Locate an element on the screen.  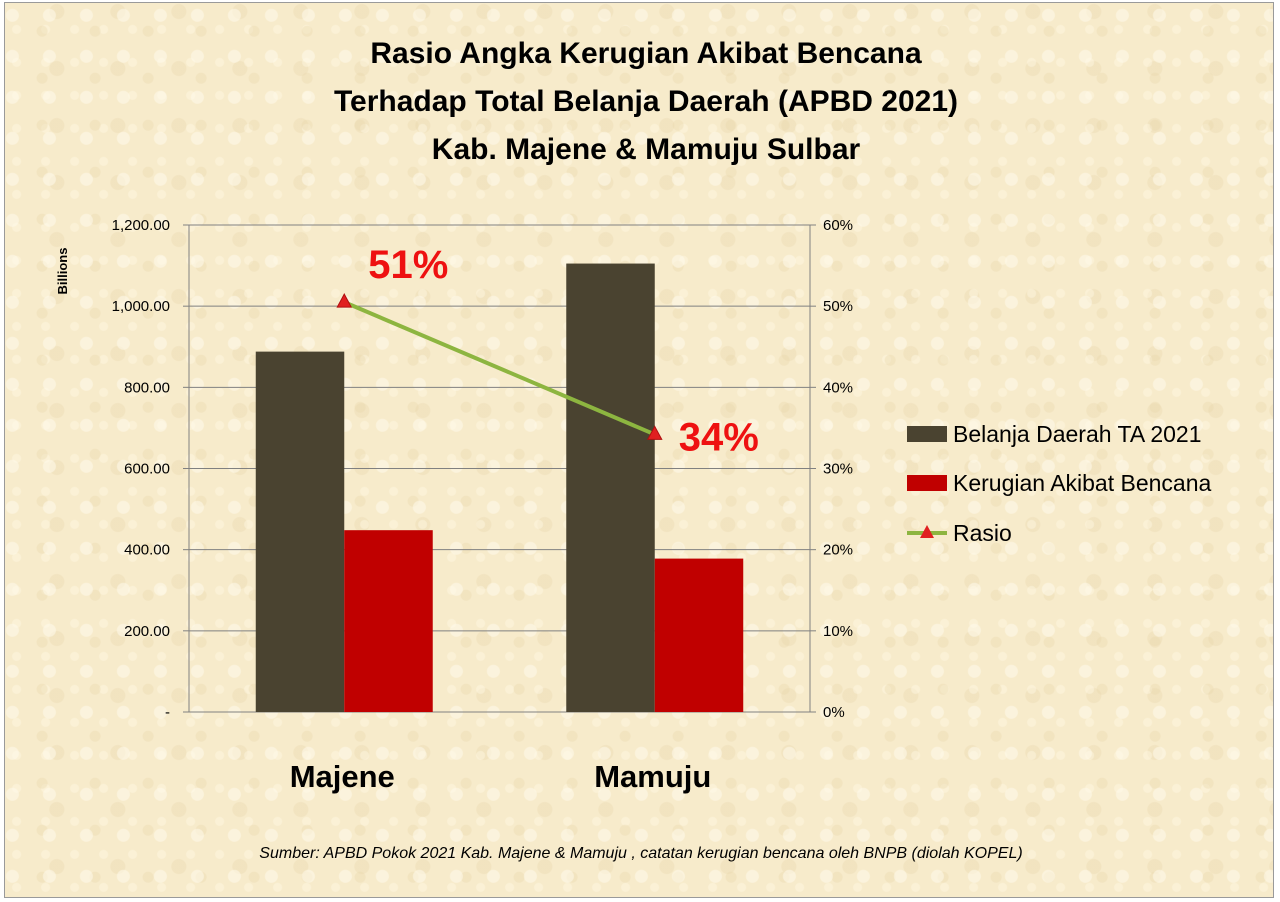
y-left-tick-label: 800.00 is located at coordinates (147, 387).